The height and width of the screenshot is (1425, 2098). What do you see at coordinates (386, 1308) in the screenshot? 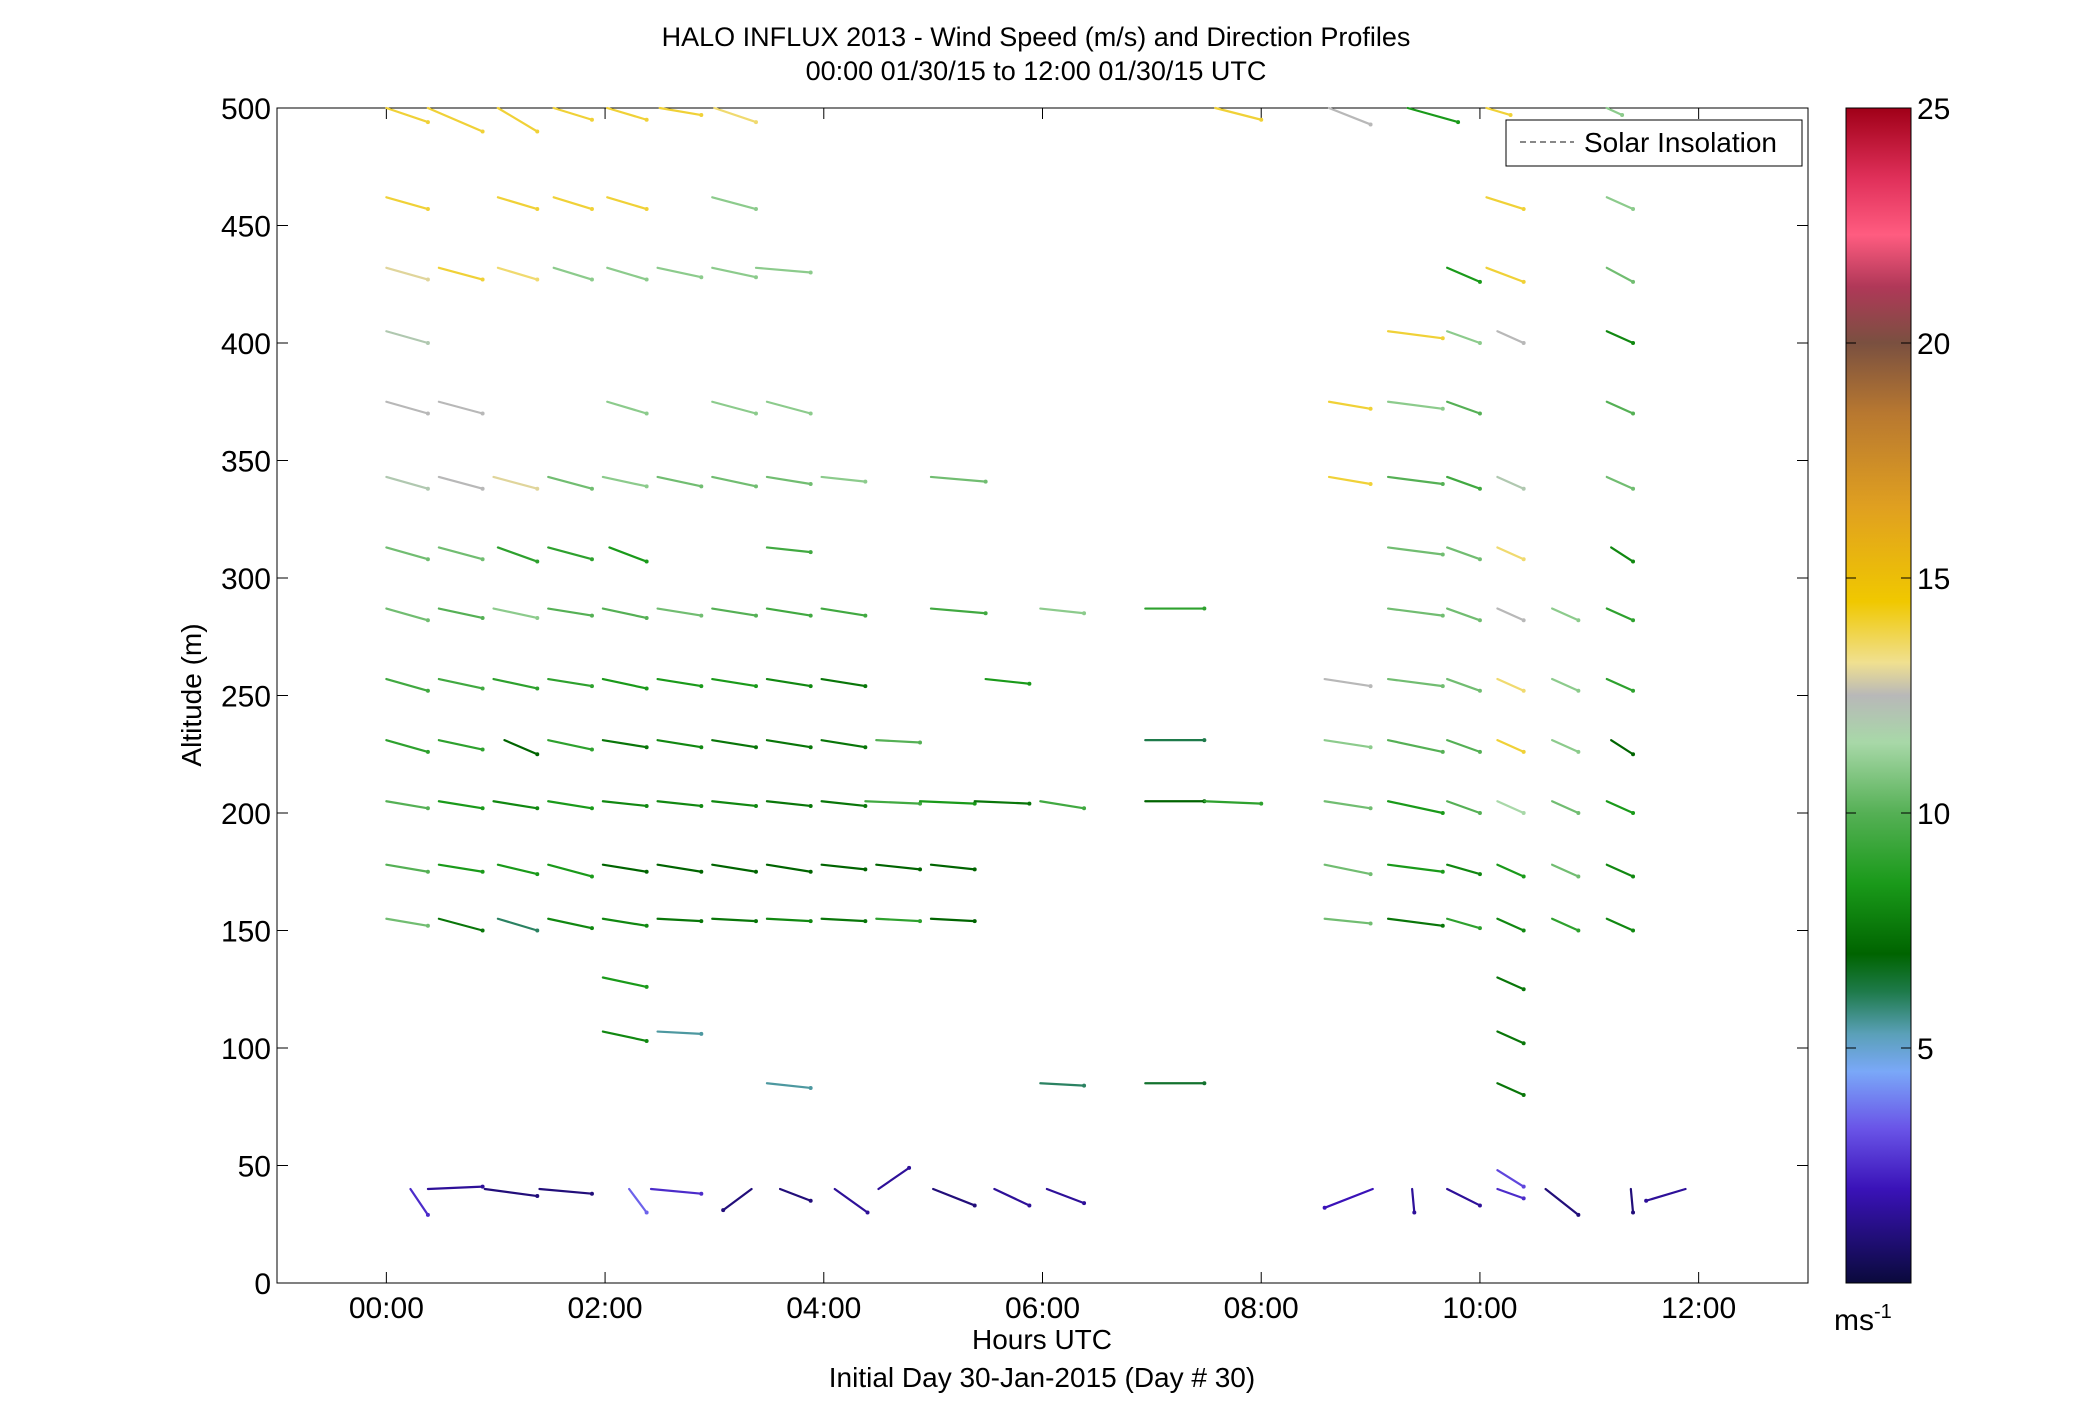
I see `x-tick-label: 00:00` at bounding box center [386, 1308].